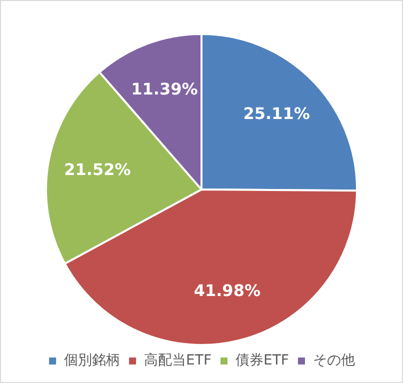 The width and height of the screenshot is (403, 383). I want to click on data-label: 25.11%, so click(276, 114).